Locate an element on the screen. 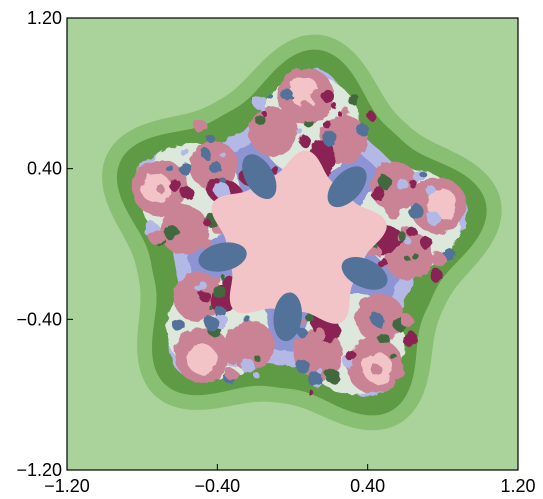  x-tick-label: −1.20 is located at coordinates (67, 486).